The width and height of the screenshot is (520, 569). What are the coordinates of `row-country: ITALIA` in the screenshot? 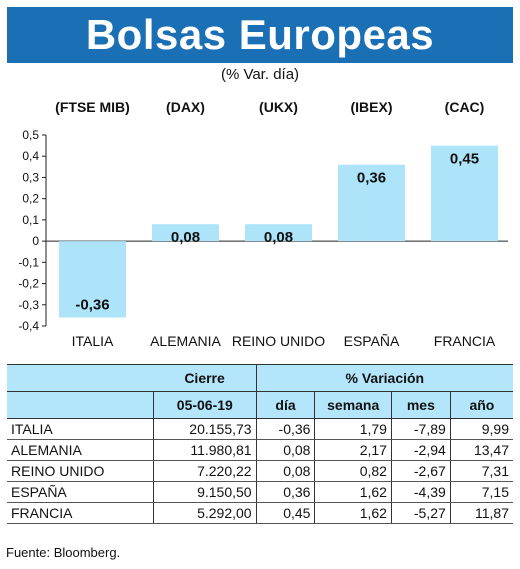 It's located at (80, 429).